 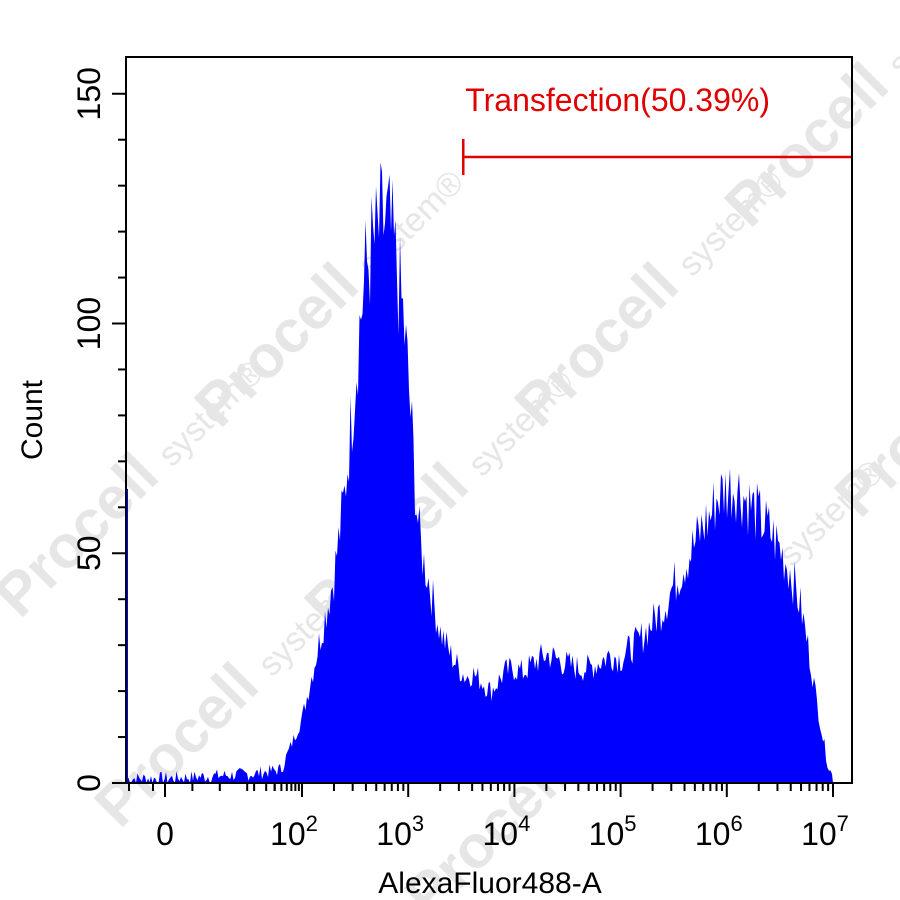 I want to click on x-tick-label: 10⁴, so click(x=506, y=831).